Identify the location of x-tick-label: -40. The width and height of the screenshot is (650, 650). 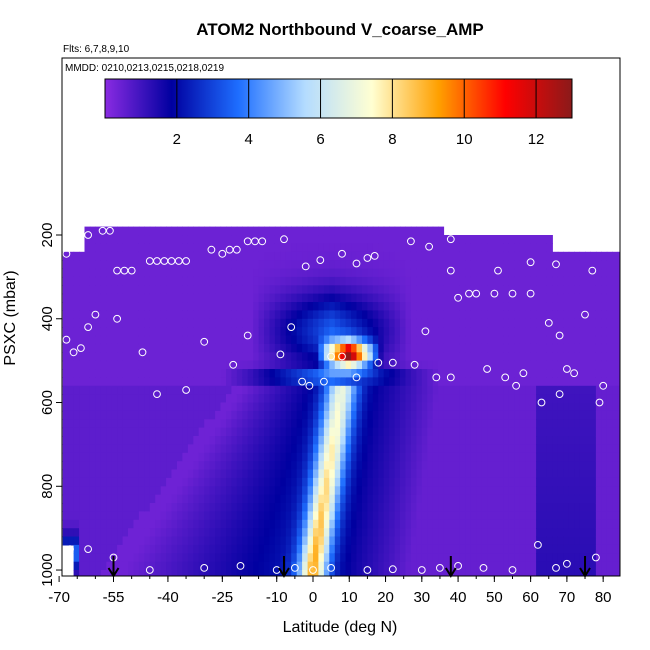
(168, 597).